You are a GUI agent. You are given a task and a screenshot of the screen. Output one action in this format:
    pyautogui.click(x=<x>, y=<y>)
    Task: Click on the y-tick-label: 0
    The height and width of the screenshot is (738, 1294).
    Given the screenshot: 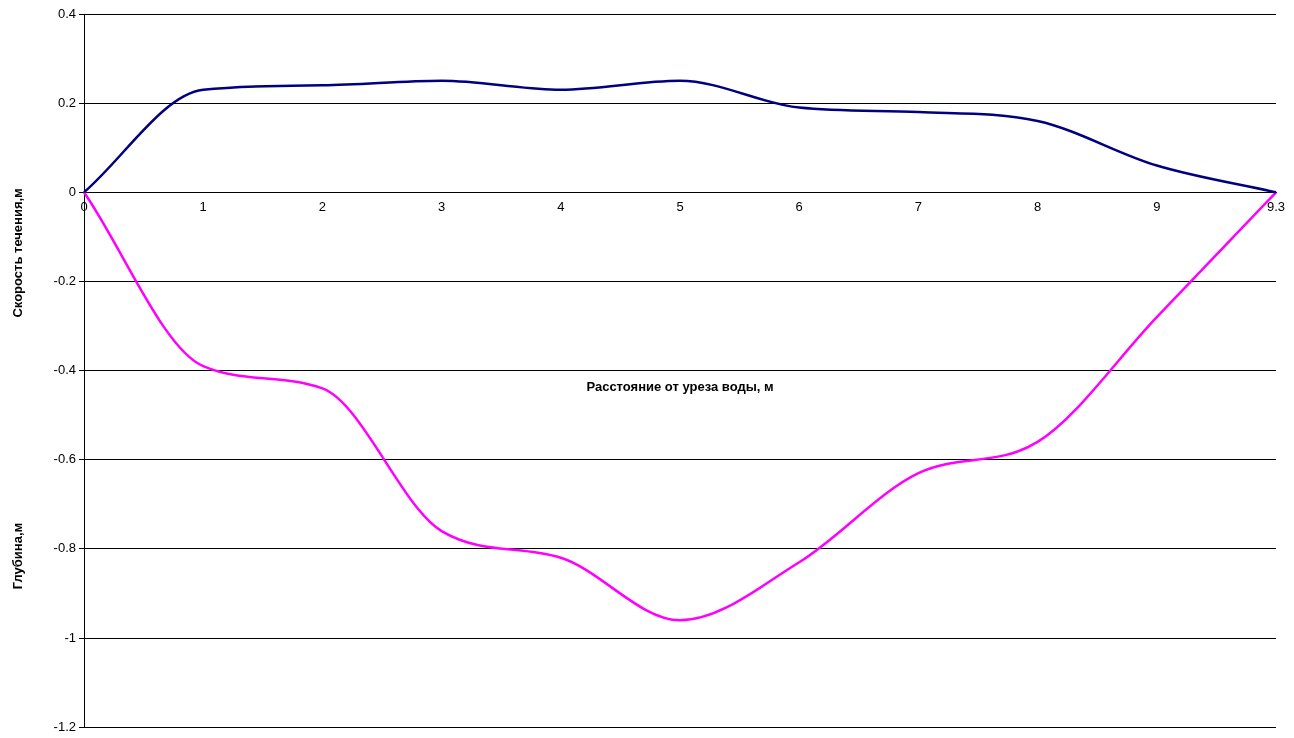 What is the action you would take?
    pyautogui.click(x=72, y=191)
    